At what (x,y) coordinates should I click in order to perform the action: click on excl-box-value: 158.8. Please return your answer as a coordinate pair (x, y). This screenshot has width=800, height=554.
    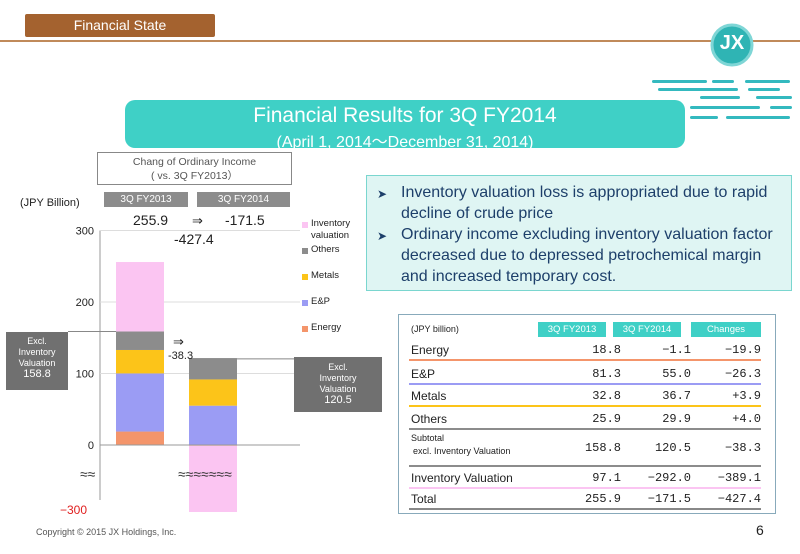
    Looking at the image, I should click on (37, 374).